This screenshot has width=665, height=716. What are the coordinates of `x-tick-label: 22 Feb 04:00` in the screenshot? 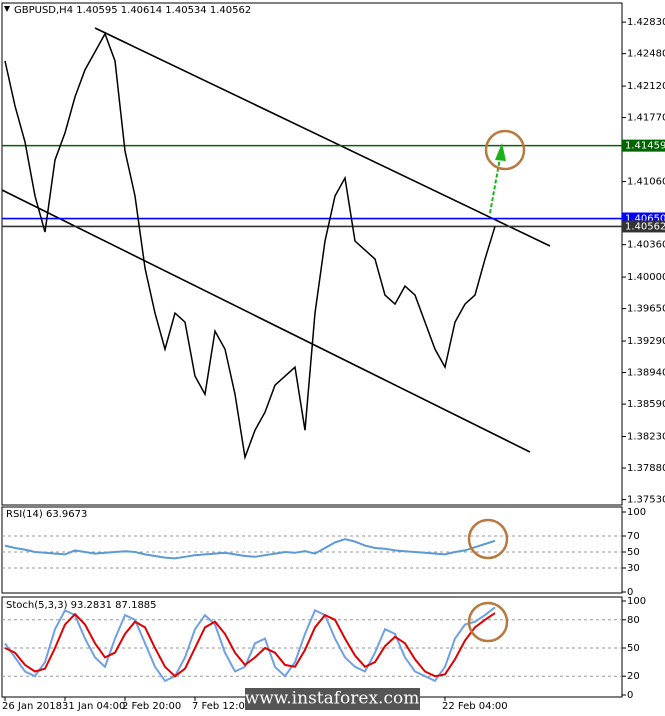 It's located at (475, 706).